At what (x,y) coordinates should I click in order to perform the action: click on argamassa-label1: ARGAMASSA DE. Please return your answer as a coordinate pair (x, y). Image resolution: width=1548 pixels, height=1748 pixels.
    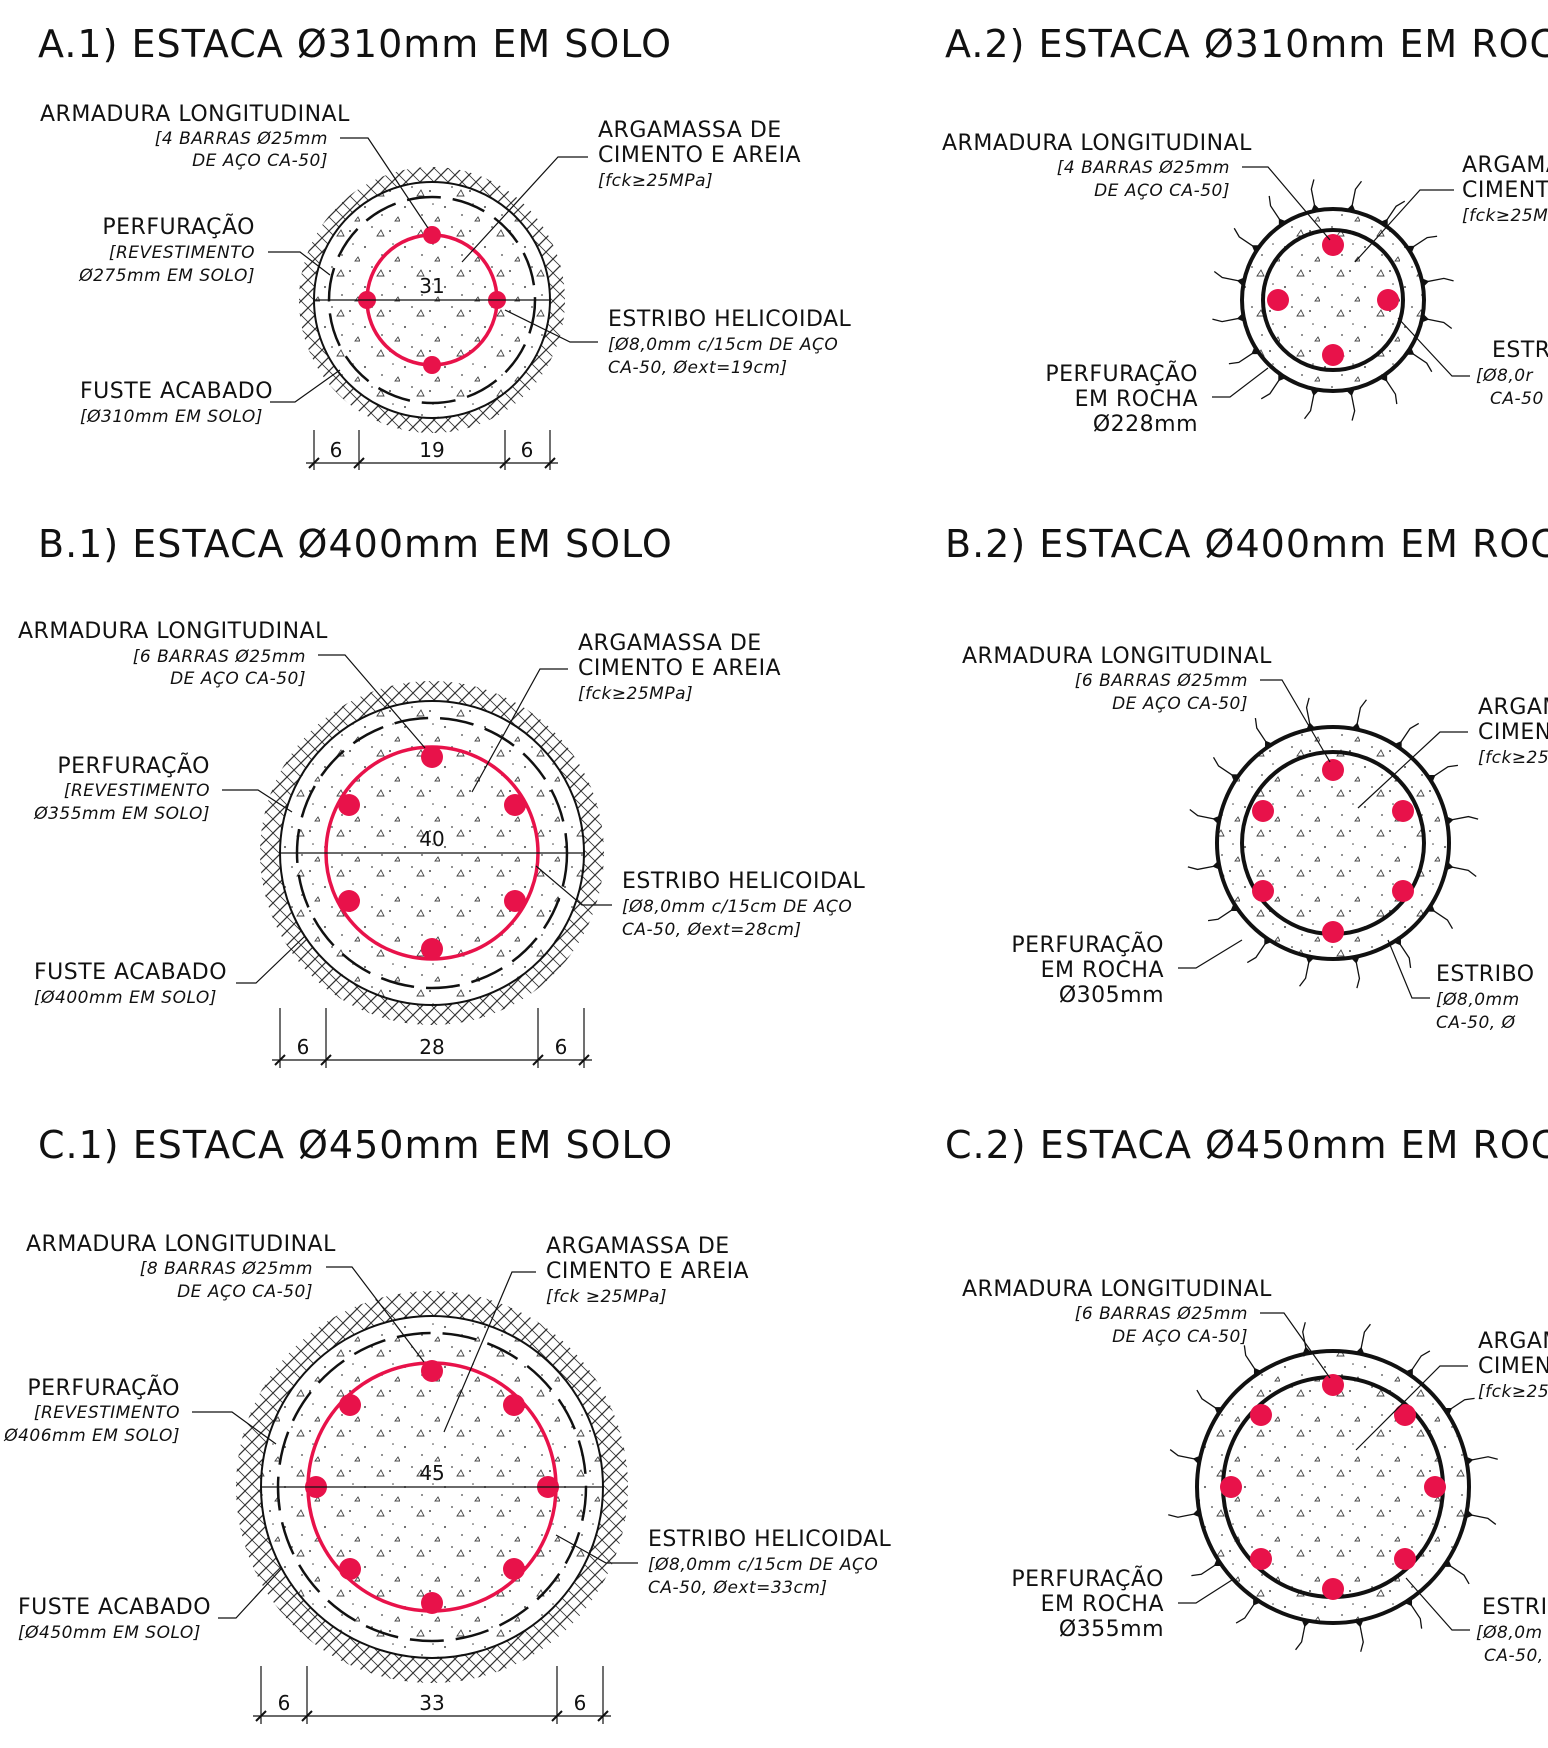
    Looking at the image, I should click on (670, 643).